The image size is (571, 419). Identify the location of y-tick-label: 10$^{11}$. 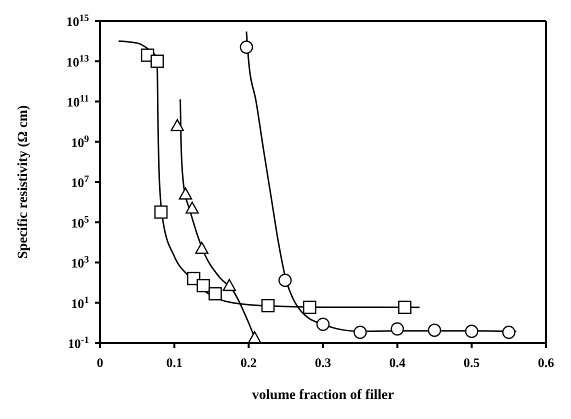
(78, 101).